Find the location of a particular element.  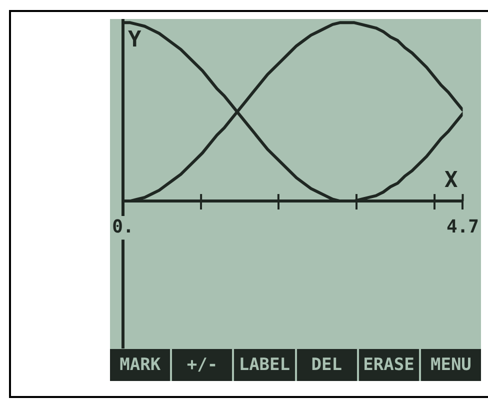

soft-key: ERASE is located at coordinates (388, 365).